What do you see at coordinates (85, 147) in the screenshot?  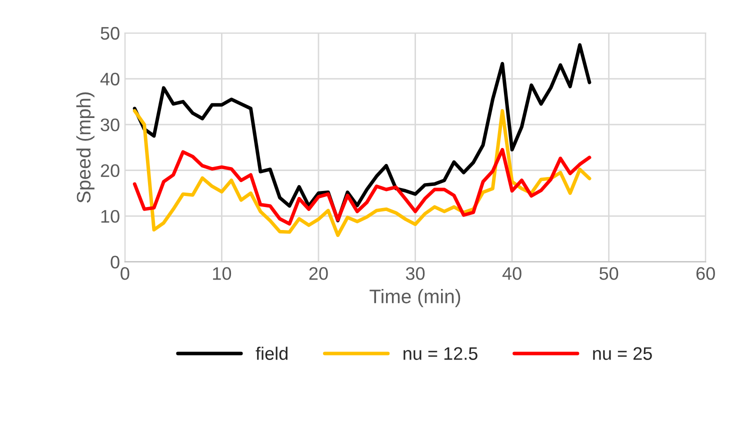 I see `y-axis-title: Speed (mph)` at bounding box center [85, 147].